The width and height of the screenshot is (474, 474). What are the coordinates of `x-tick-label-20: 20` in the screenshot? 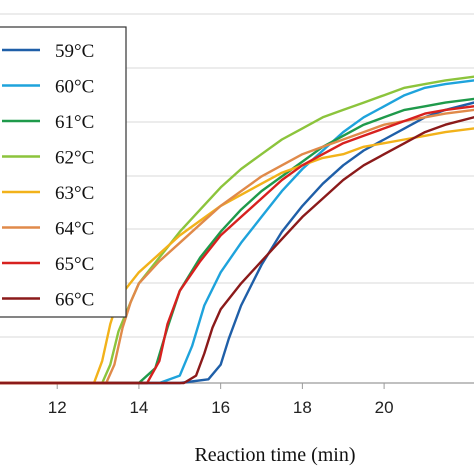 It's located at (384, 407).